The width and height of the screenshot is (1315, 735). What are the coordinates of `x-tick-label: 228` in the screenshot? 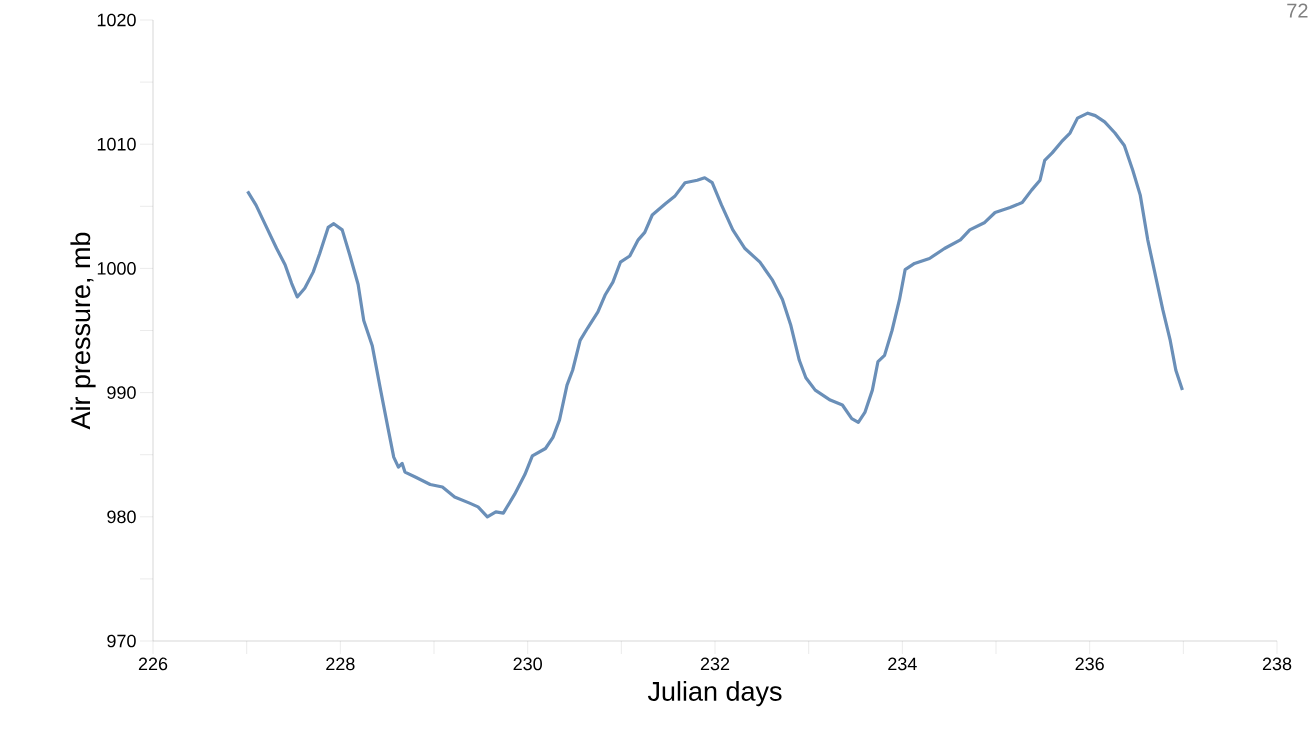 It's located at (340, 664).